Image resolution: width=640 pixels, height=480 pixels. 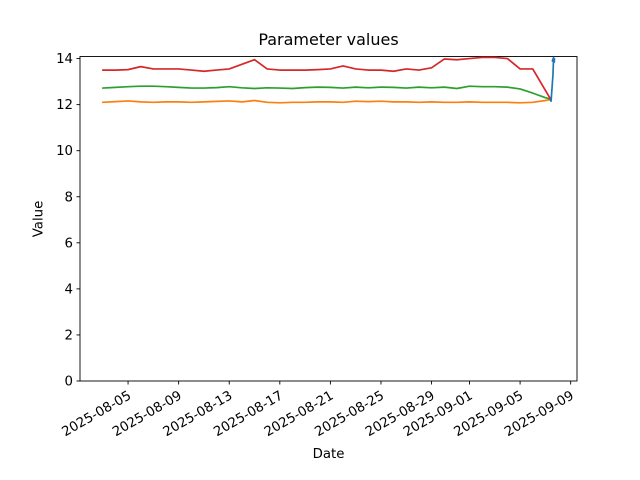 I want to click on y-tick-label: 0, so click(x=69, y=382).